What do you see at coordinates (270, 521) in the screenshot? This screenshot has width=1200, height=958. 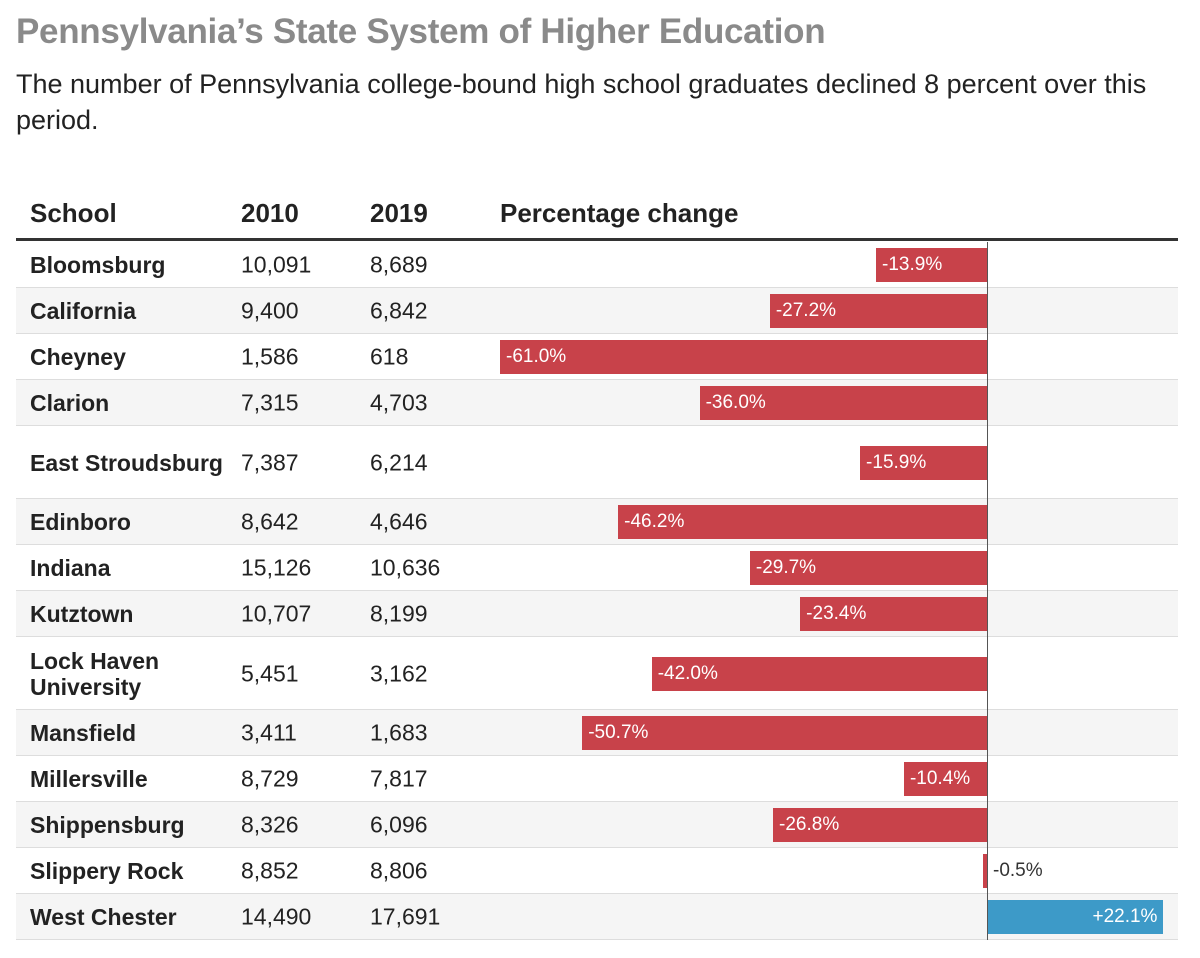 I see `value-2010: 8,642` at bounding box center [270, 521].